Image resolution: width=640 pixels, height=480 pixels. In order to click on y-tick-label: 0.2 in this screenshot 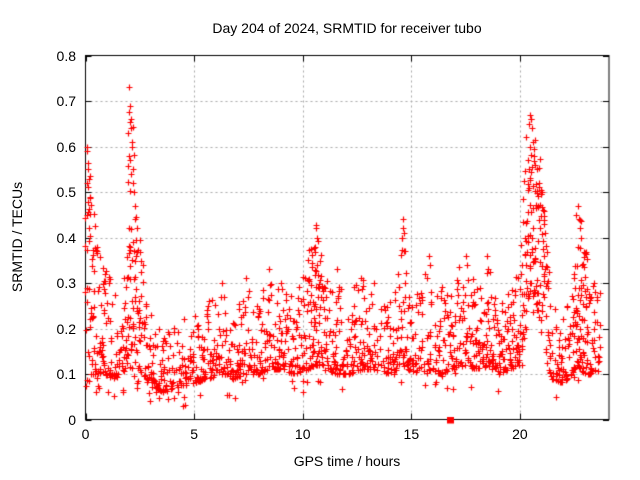, I will do `click(66, 328)`.